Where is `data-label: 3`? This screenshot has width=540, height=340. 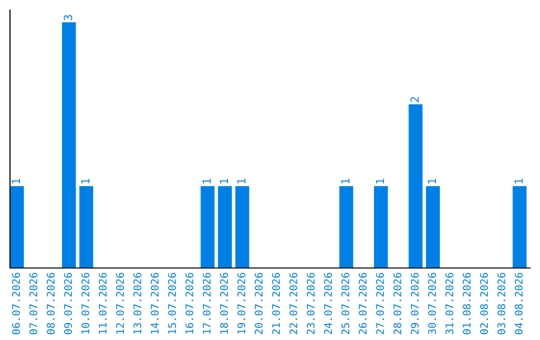 data-label: 3 is located at coordinates (68, 17).